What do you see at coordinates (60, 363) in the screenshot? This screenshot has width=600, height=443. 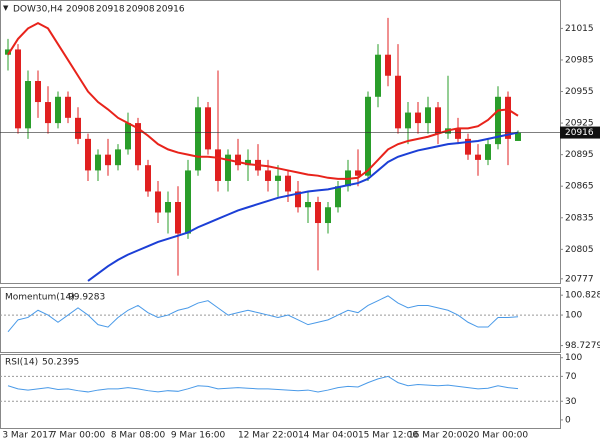 I see `rsi-value: 50.2395` at bounding box center [60, 363].